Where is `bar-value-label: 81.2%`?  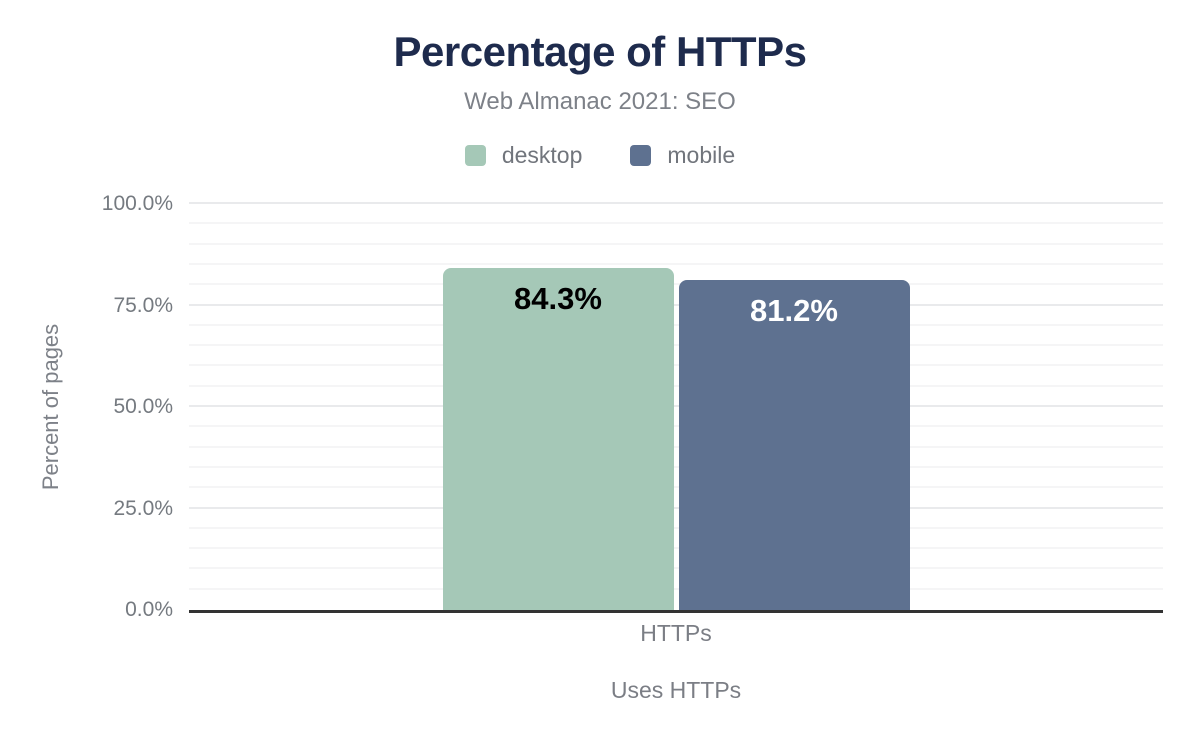
bar-value-label: 81.2% is located at coordinates (794, 311).